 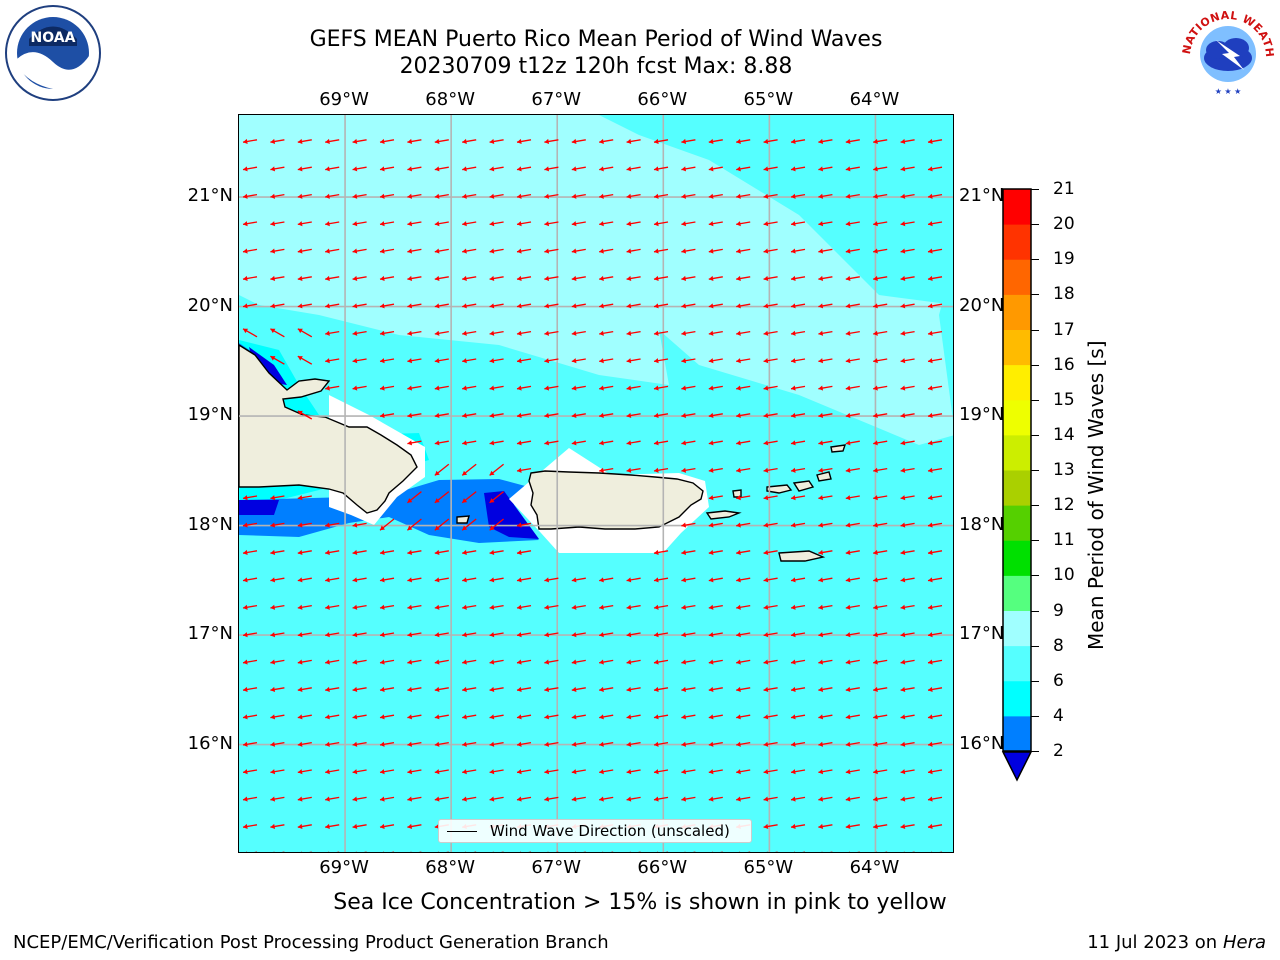 What do you see at coordinates (1064, 294) in the screenshot?
I see `colorbar-tick-label: 18` at bounding box center [1064, 294].